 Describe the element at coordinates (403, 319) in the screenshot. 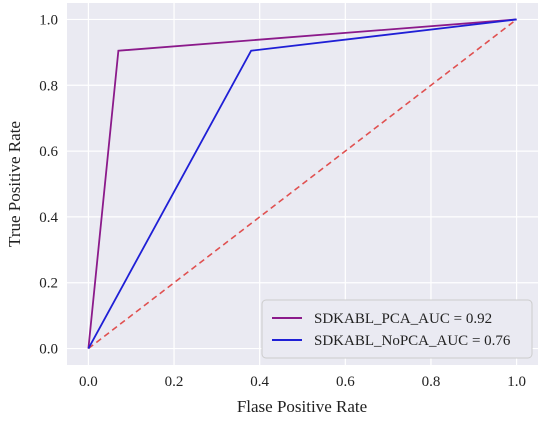

I see `legend-label-0: SDKABL_PCA_AUC = 0.92` at that location.